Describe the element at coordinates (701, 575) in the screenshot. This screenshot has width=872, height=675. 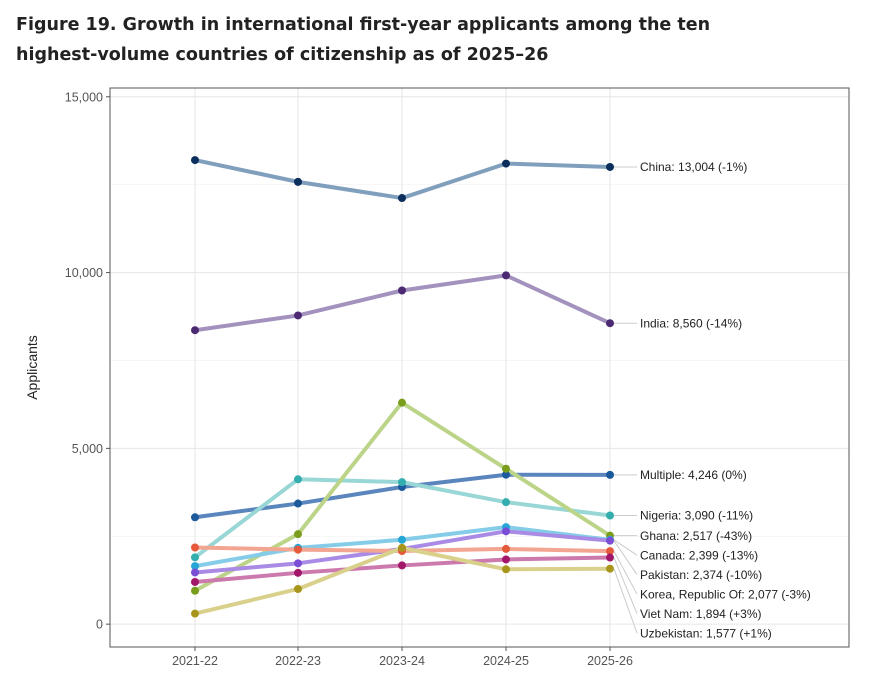
I see `end-label-pakistan: Pakistan: 2,374 (-10%)` at that location.